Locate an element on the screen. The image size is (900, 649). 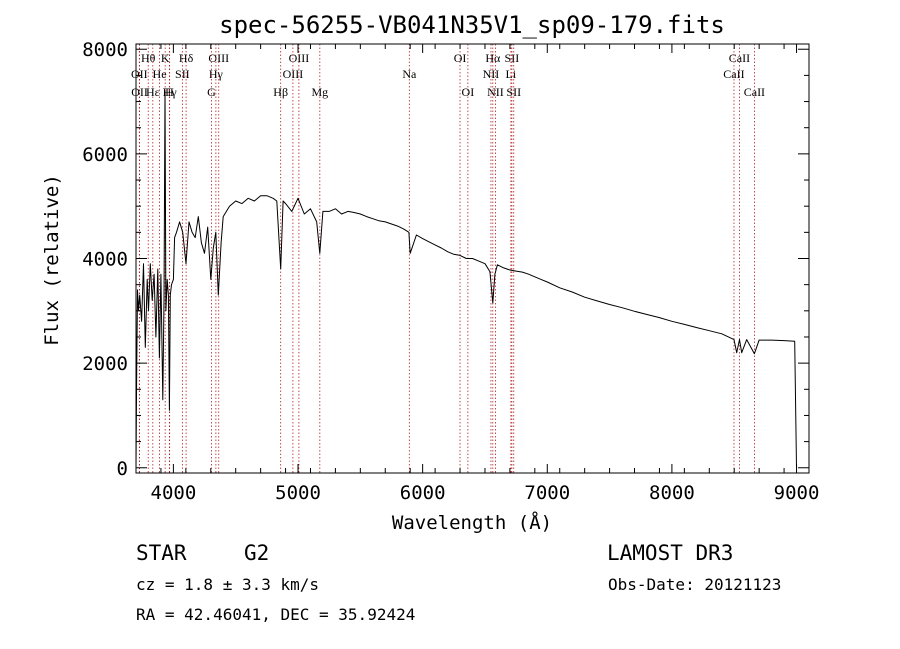
x-axis-label: Wavelength (Å) is located at coordinates (472, 522).